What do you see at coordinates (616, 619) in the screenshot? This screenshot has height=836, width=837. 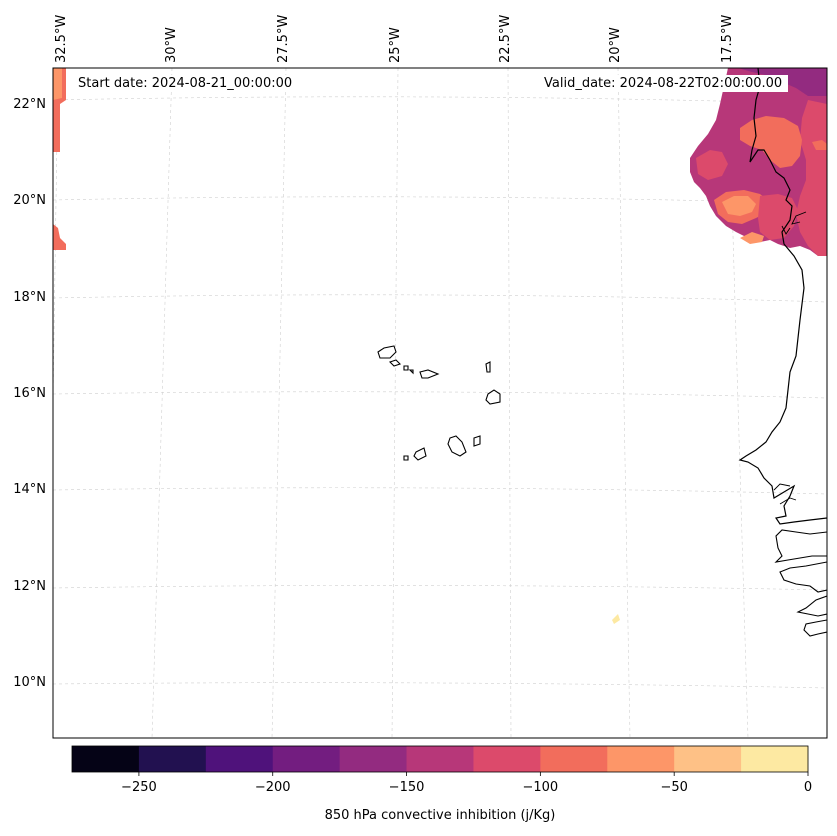 I see `cin-speck` at bounding box center [616, 619].